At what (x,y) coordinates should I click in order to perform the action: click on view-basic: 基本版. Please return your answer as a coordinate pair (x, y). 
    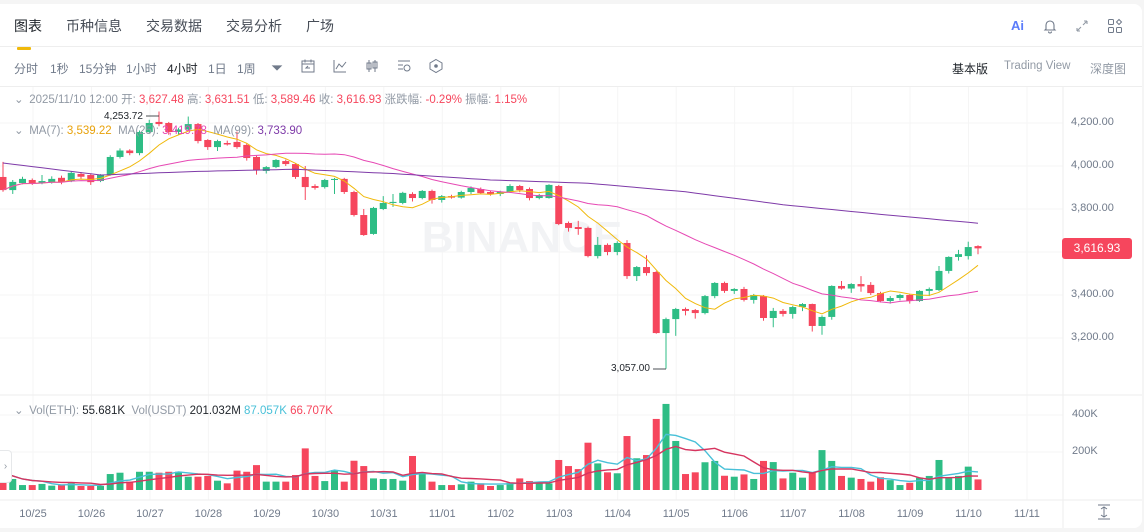
    Looking at the image, I should click on (970, 69).